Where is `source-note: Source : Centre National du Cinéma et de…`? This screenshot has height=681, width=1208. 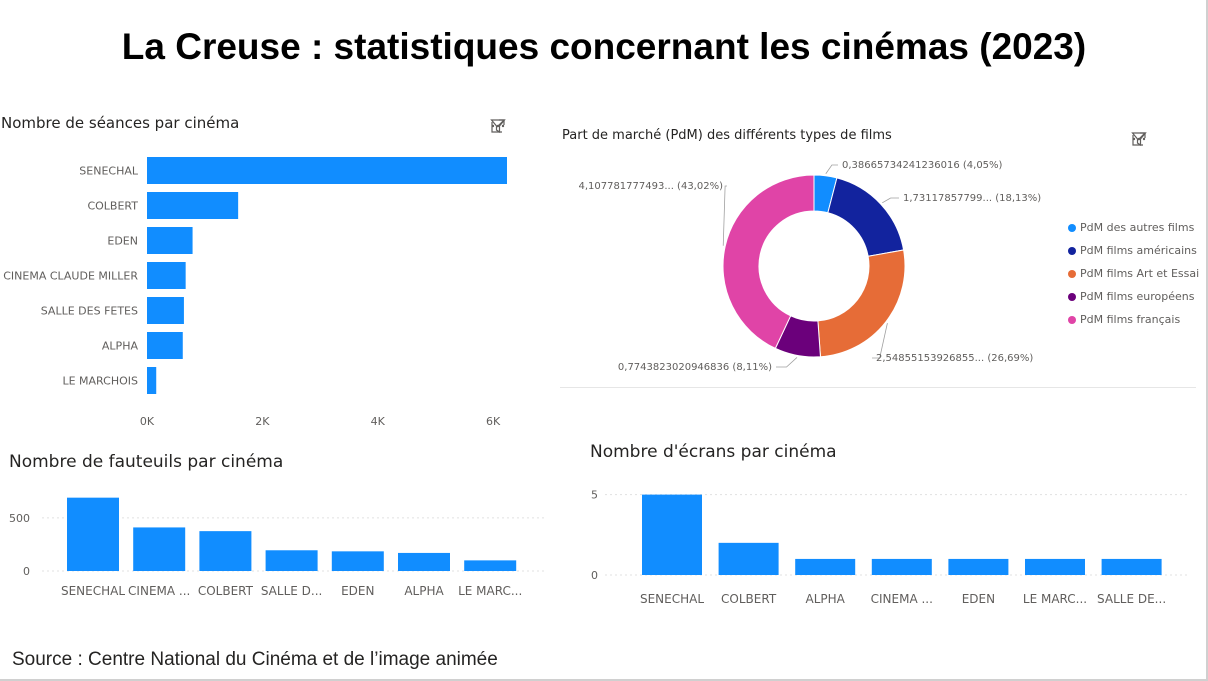
source-note: Source : Centre National du Cinéma et de… is located at coordinates (255, 659).